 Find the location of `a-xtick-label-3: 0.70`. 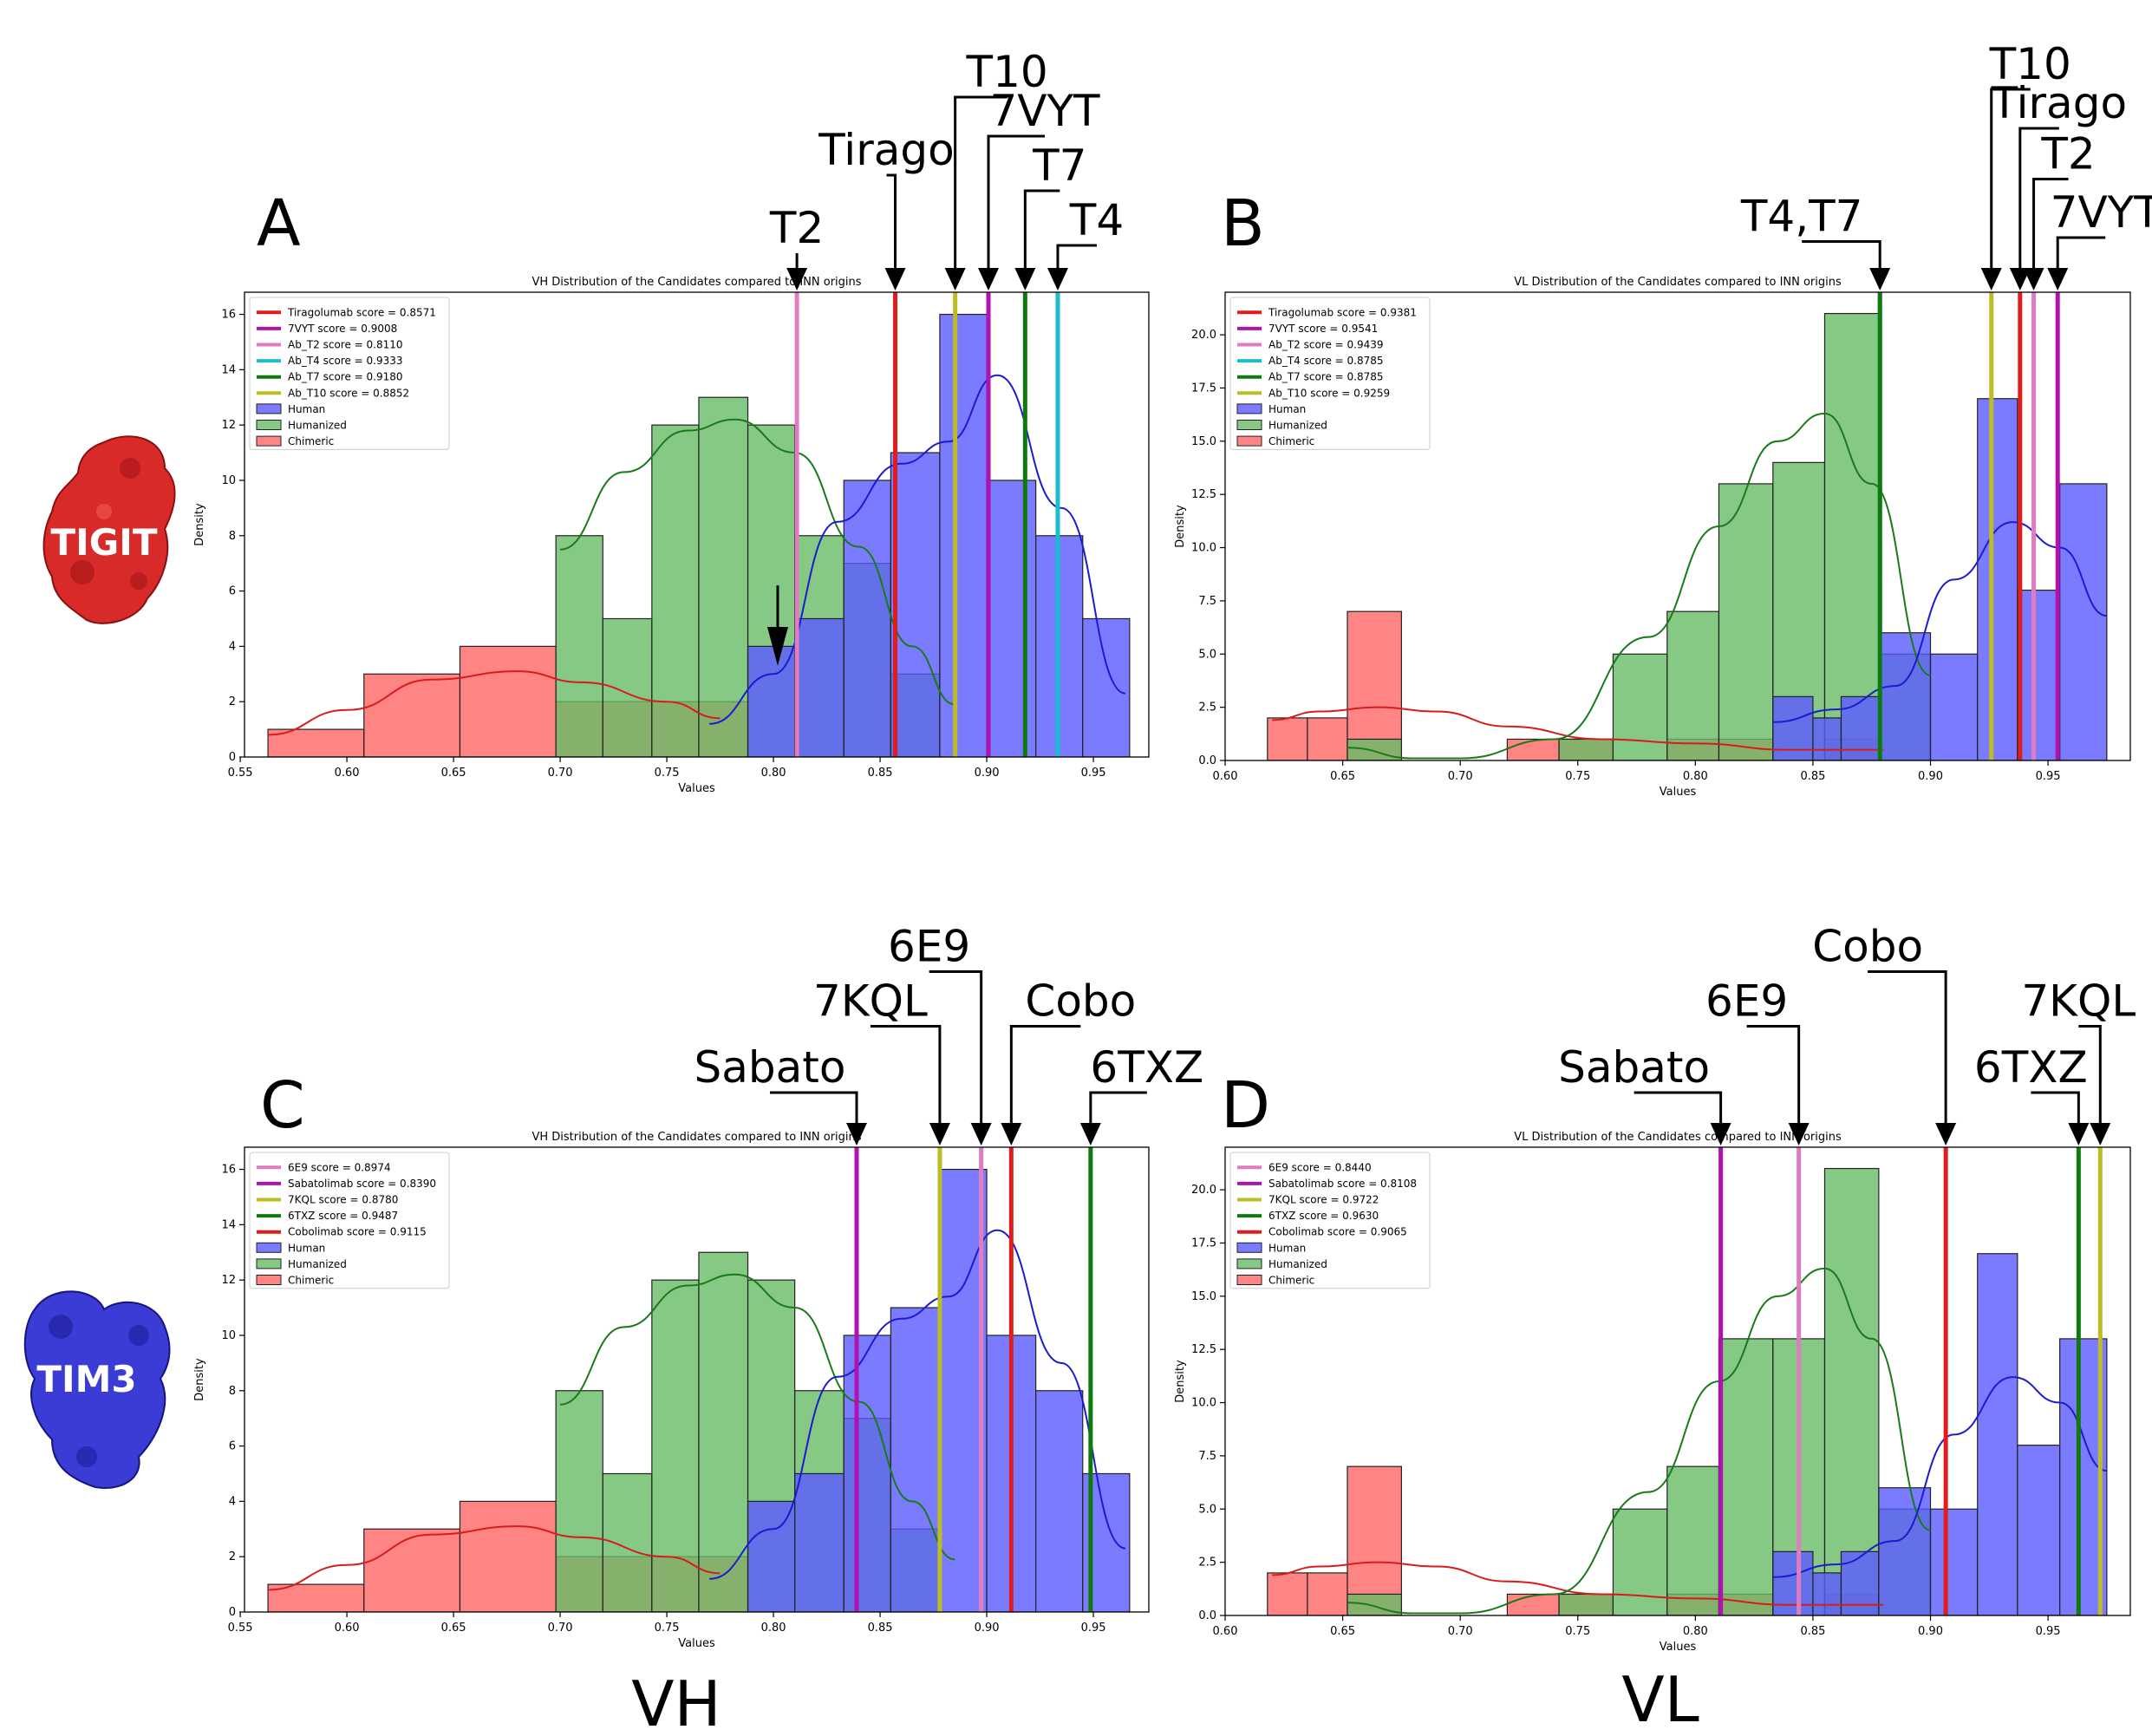

a-xtick-label-3: 0.70 is located at coordinates (560, 773).